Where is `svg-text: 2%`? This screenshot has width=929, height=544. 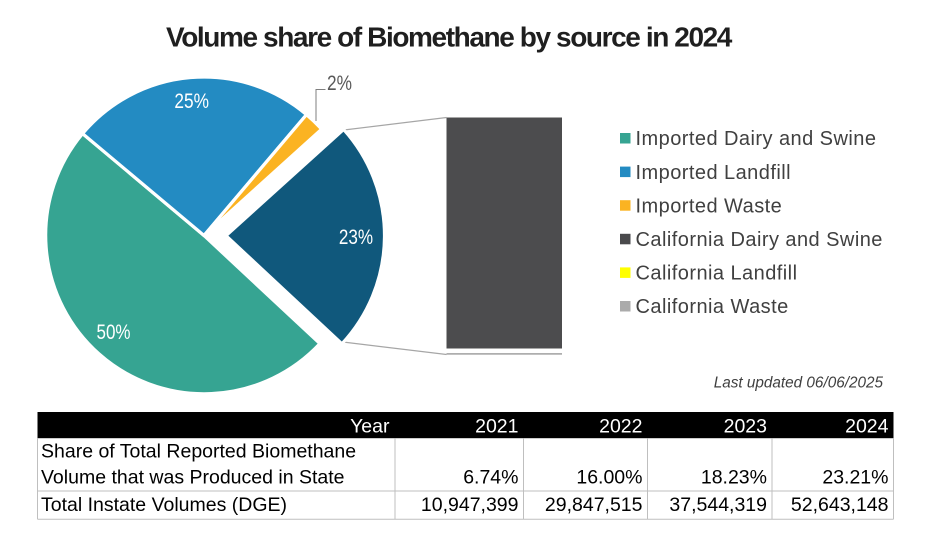 svg-text: 2% is located at coordinates (339, 83).